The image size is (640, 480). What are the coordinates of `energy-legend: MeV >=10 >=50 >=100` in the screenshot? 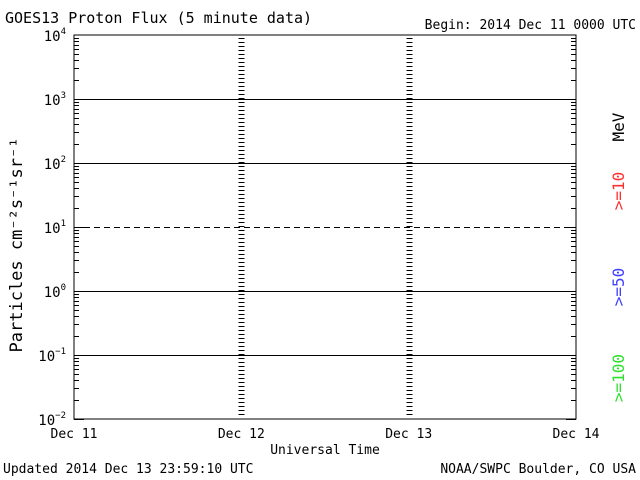 It's located at (618, 257).